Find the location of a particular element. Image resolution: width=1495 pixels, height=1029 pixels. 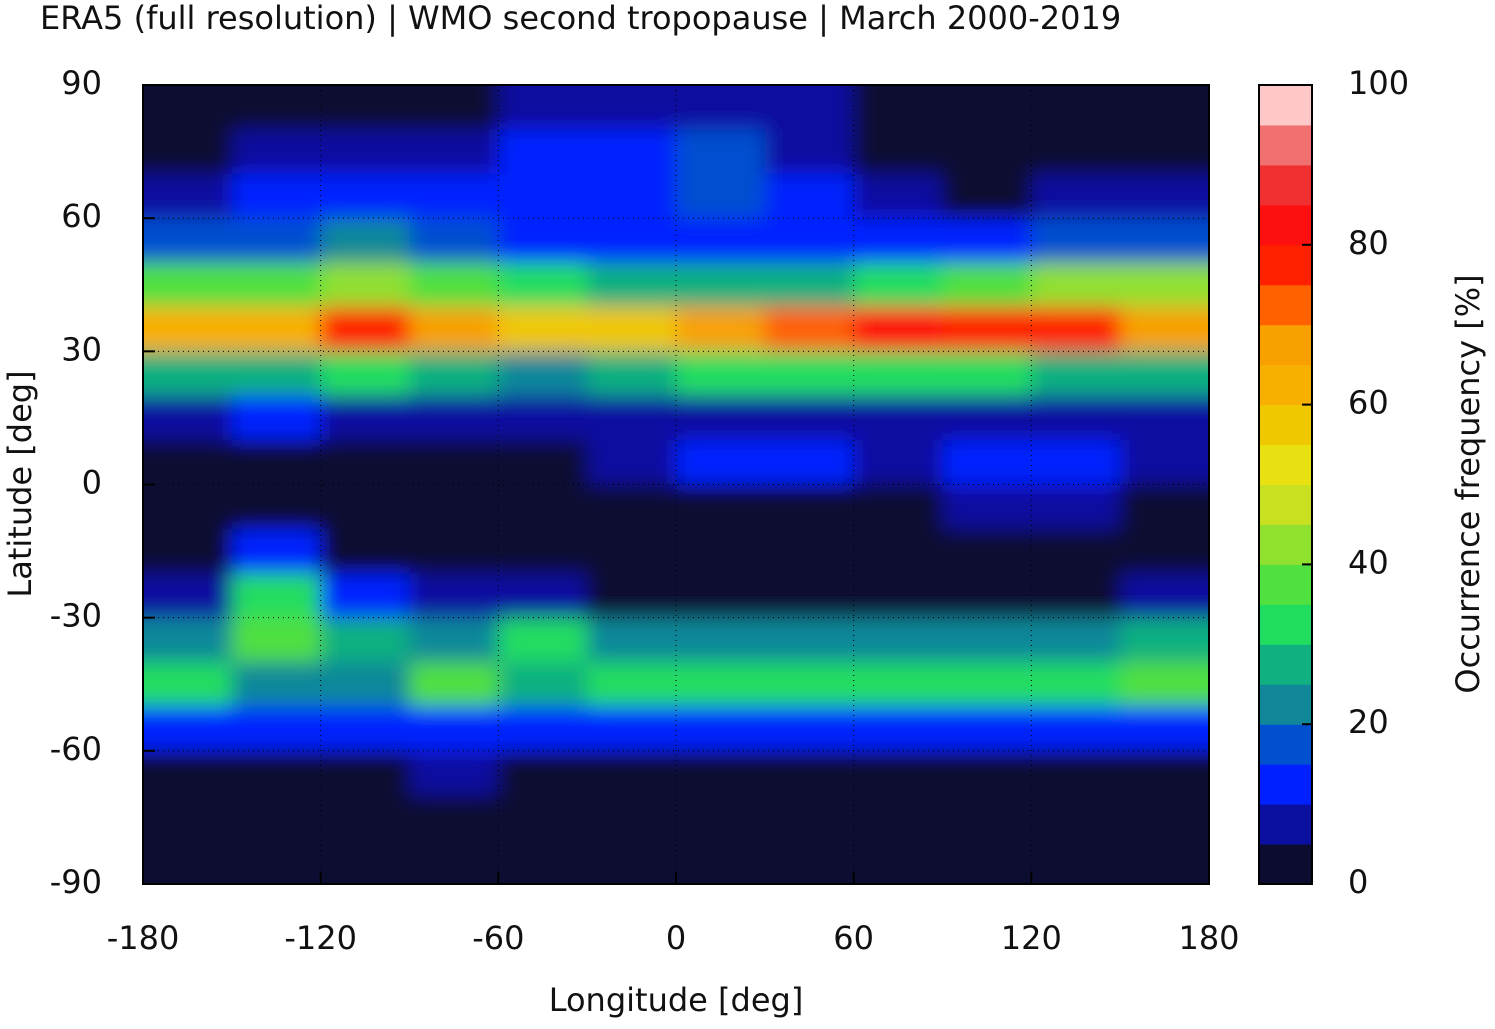

colorbar-tick-label: 20 is located at coordinates (1368, 722).